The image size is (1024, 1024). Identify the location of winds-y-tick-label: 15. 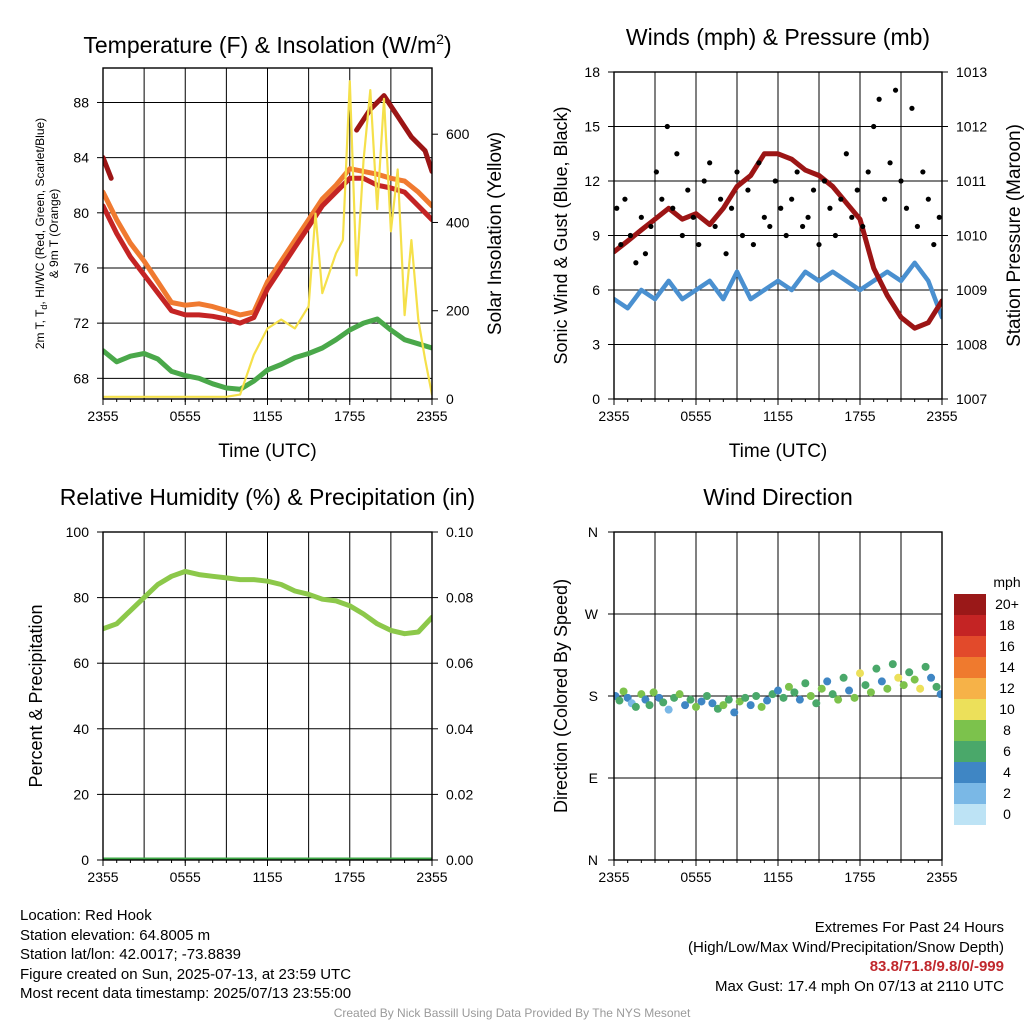
(592, 127).